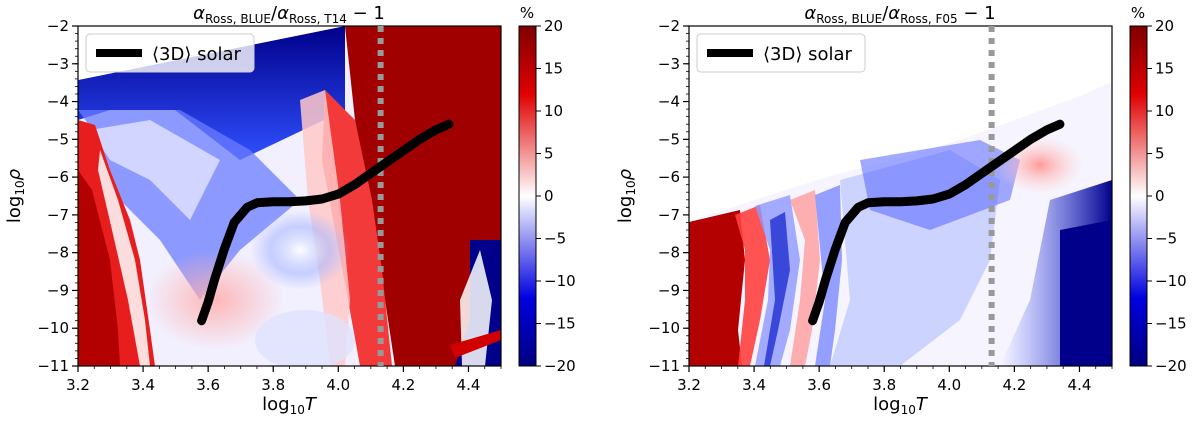  What do you see at coordinates (15, 195) in the screenshot?
I see `left-y-label: log10ρ` at bounding box center [15, 195].